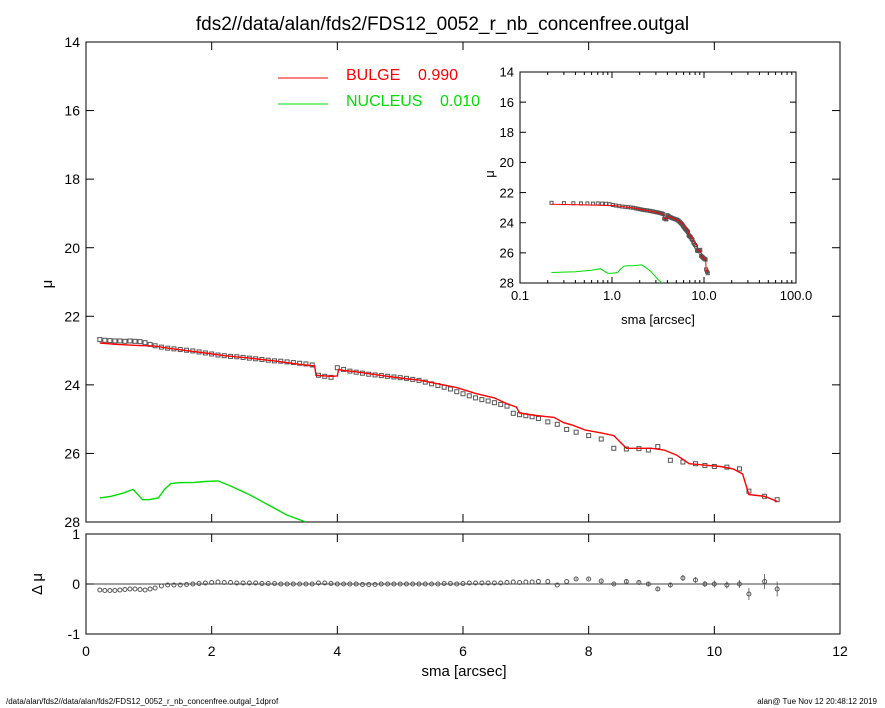 The image size is (885, 708). What do you see at coordinates (373, 75) in the screenshot?
I see `legend-bulge-label: BULGE` at bounding box center [373, 75].